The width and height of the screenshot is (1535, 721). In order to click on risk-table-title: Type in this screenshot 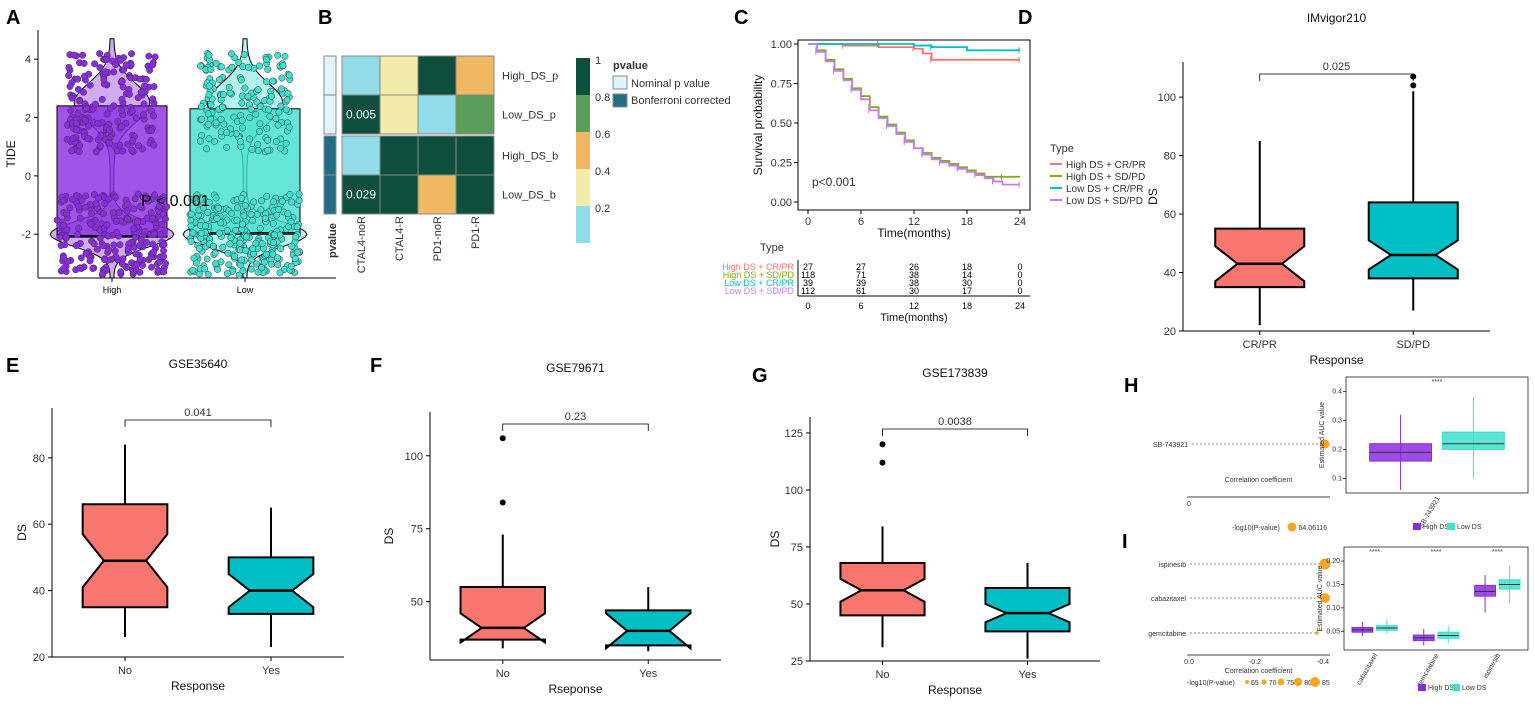, I will do `click(772, 248)`.